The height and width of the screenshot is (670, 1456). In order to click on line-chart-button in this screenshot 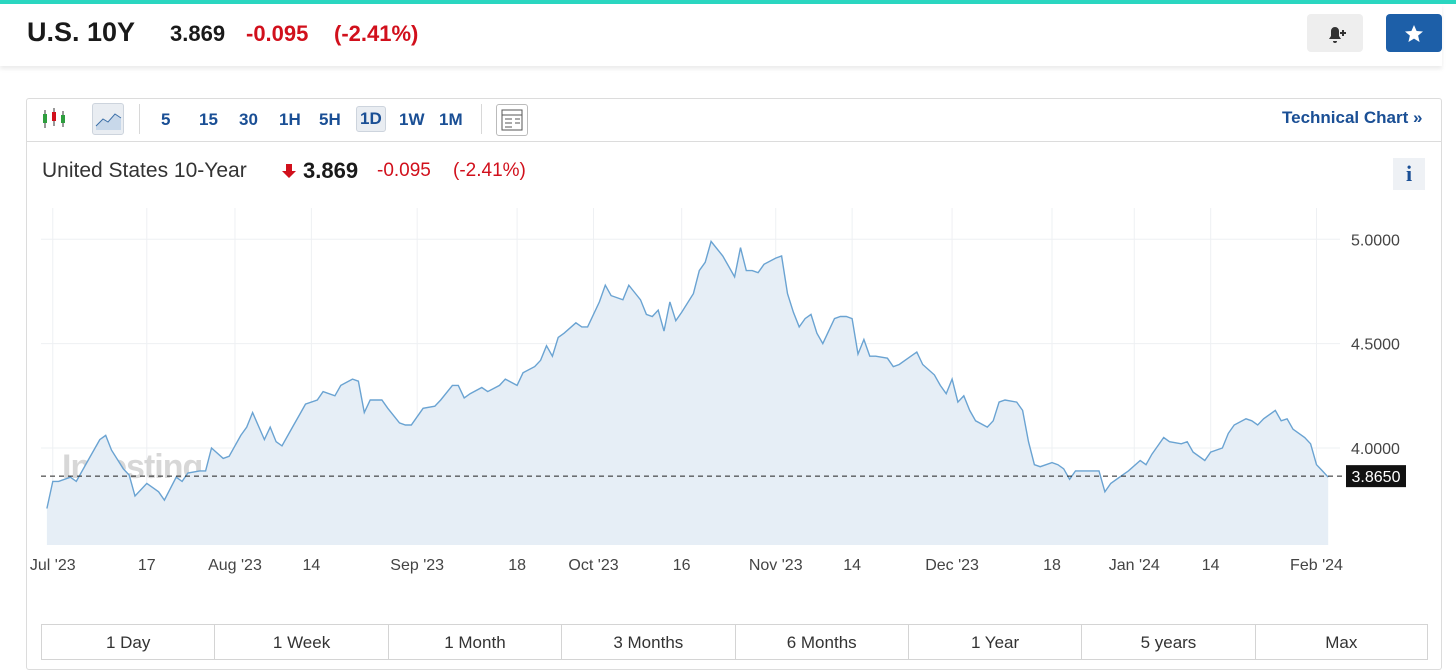, I will do `click(108, 119)`.